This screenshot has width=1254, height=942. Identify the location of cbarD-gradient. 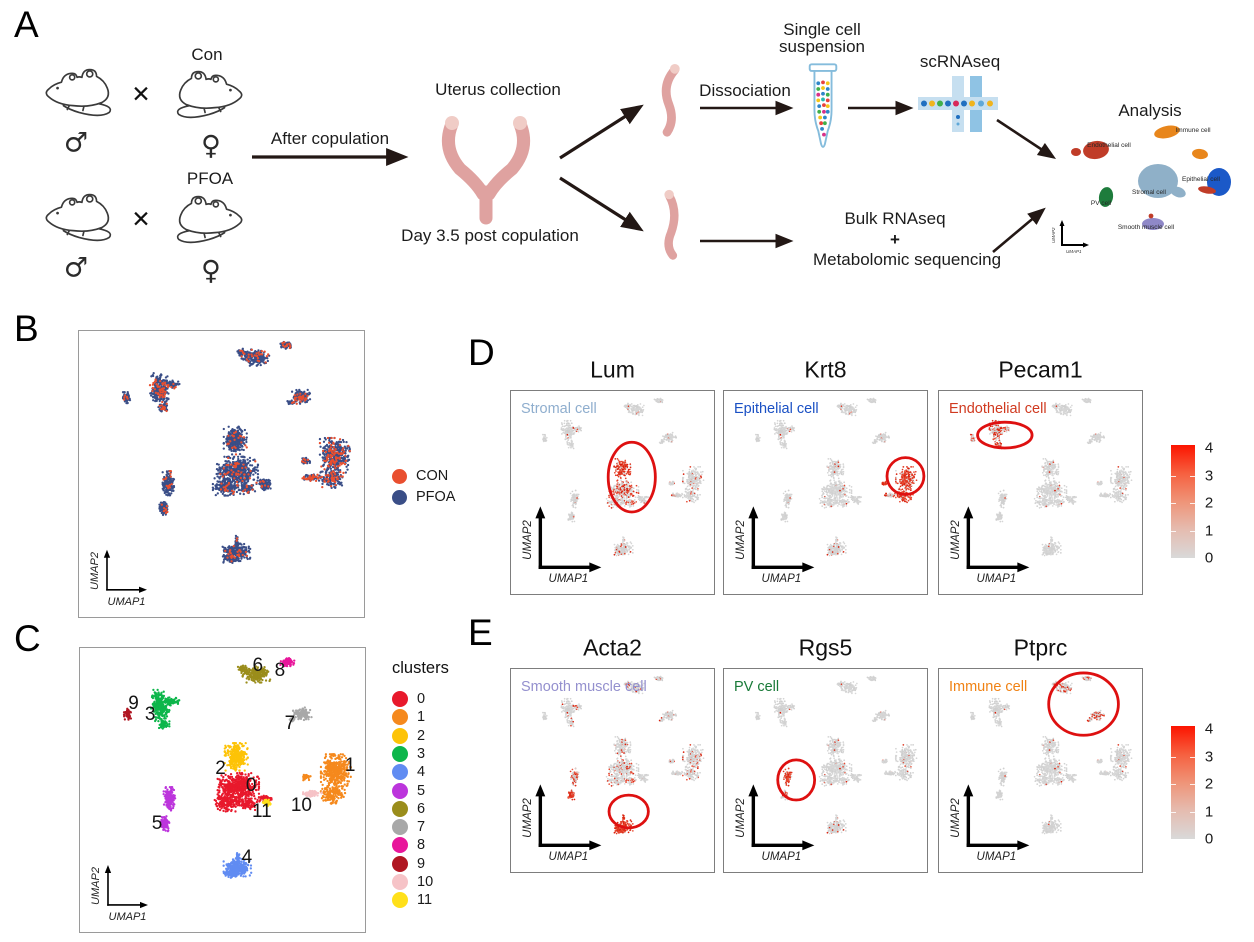
(1183, 501).